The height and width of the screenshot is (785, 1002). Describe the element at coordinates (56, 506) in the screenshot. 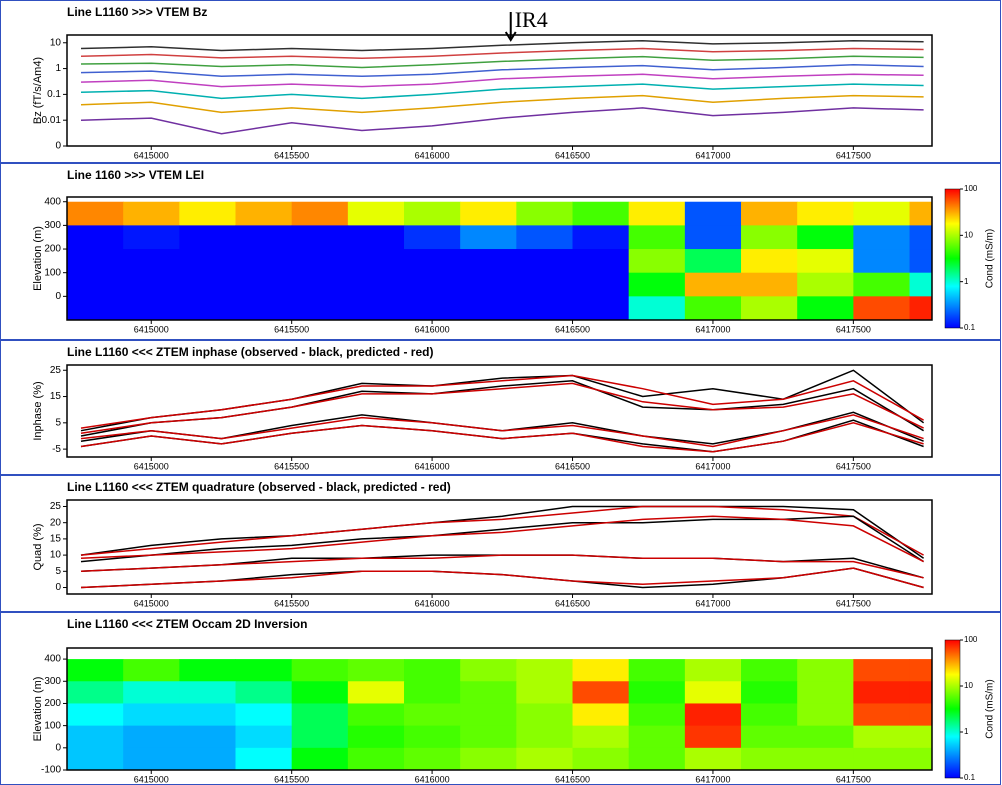

I see `y-tick-label: 25` at that location.